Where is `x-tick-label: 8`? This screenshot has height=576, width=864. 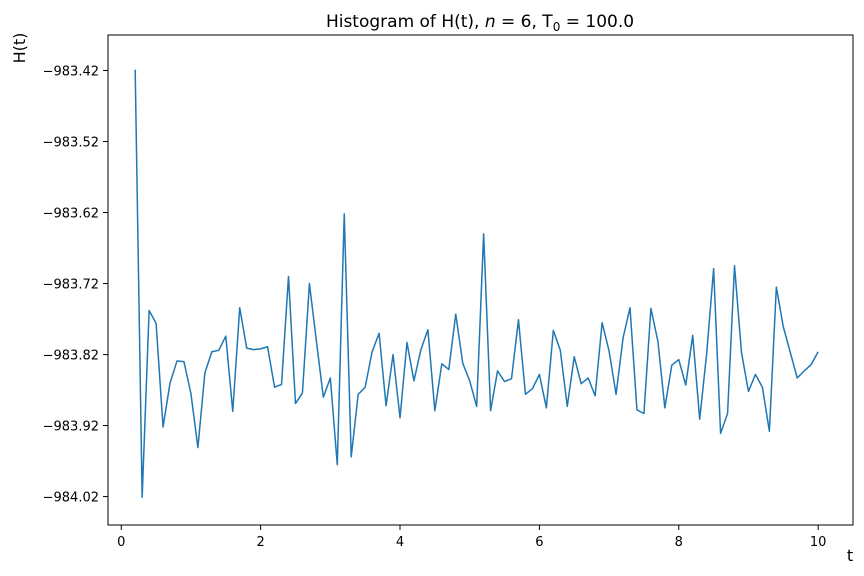
x-tick-label: 8 is located at coordinates (679, 542).